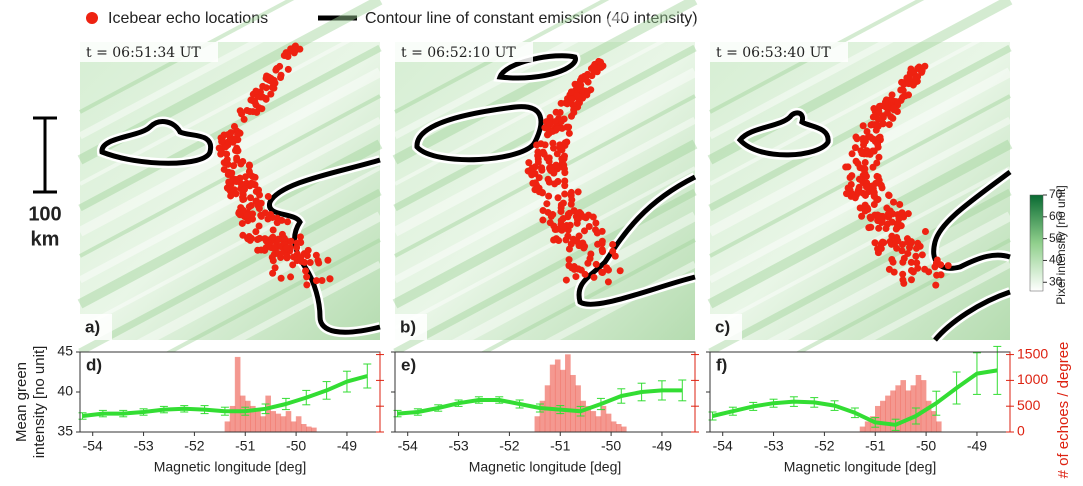 The width and height of the screenshot is (1083, 486). What do you see at coordinates (65, 351) in the screenshot?
I see `y-tick-label: 45` at bounding box center [65, 351].